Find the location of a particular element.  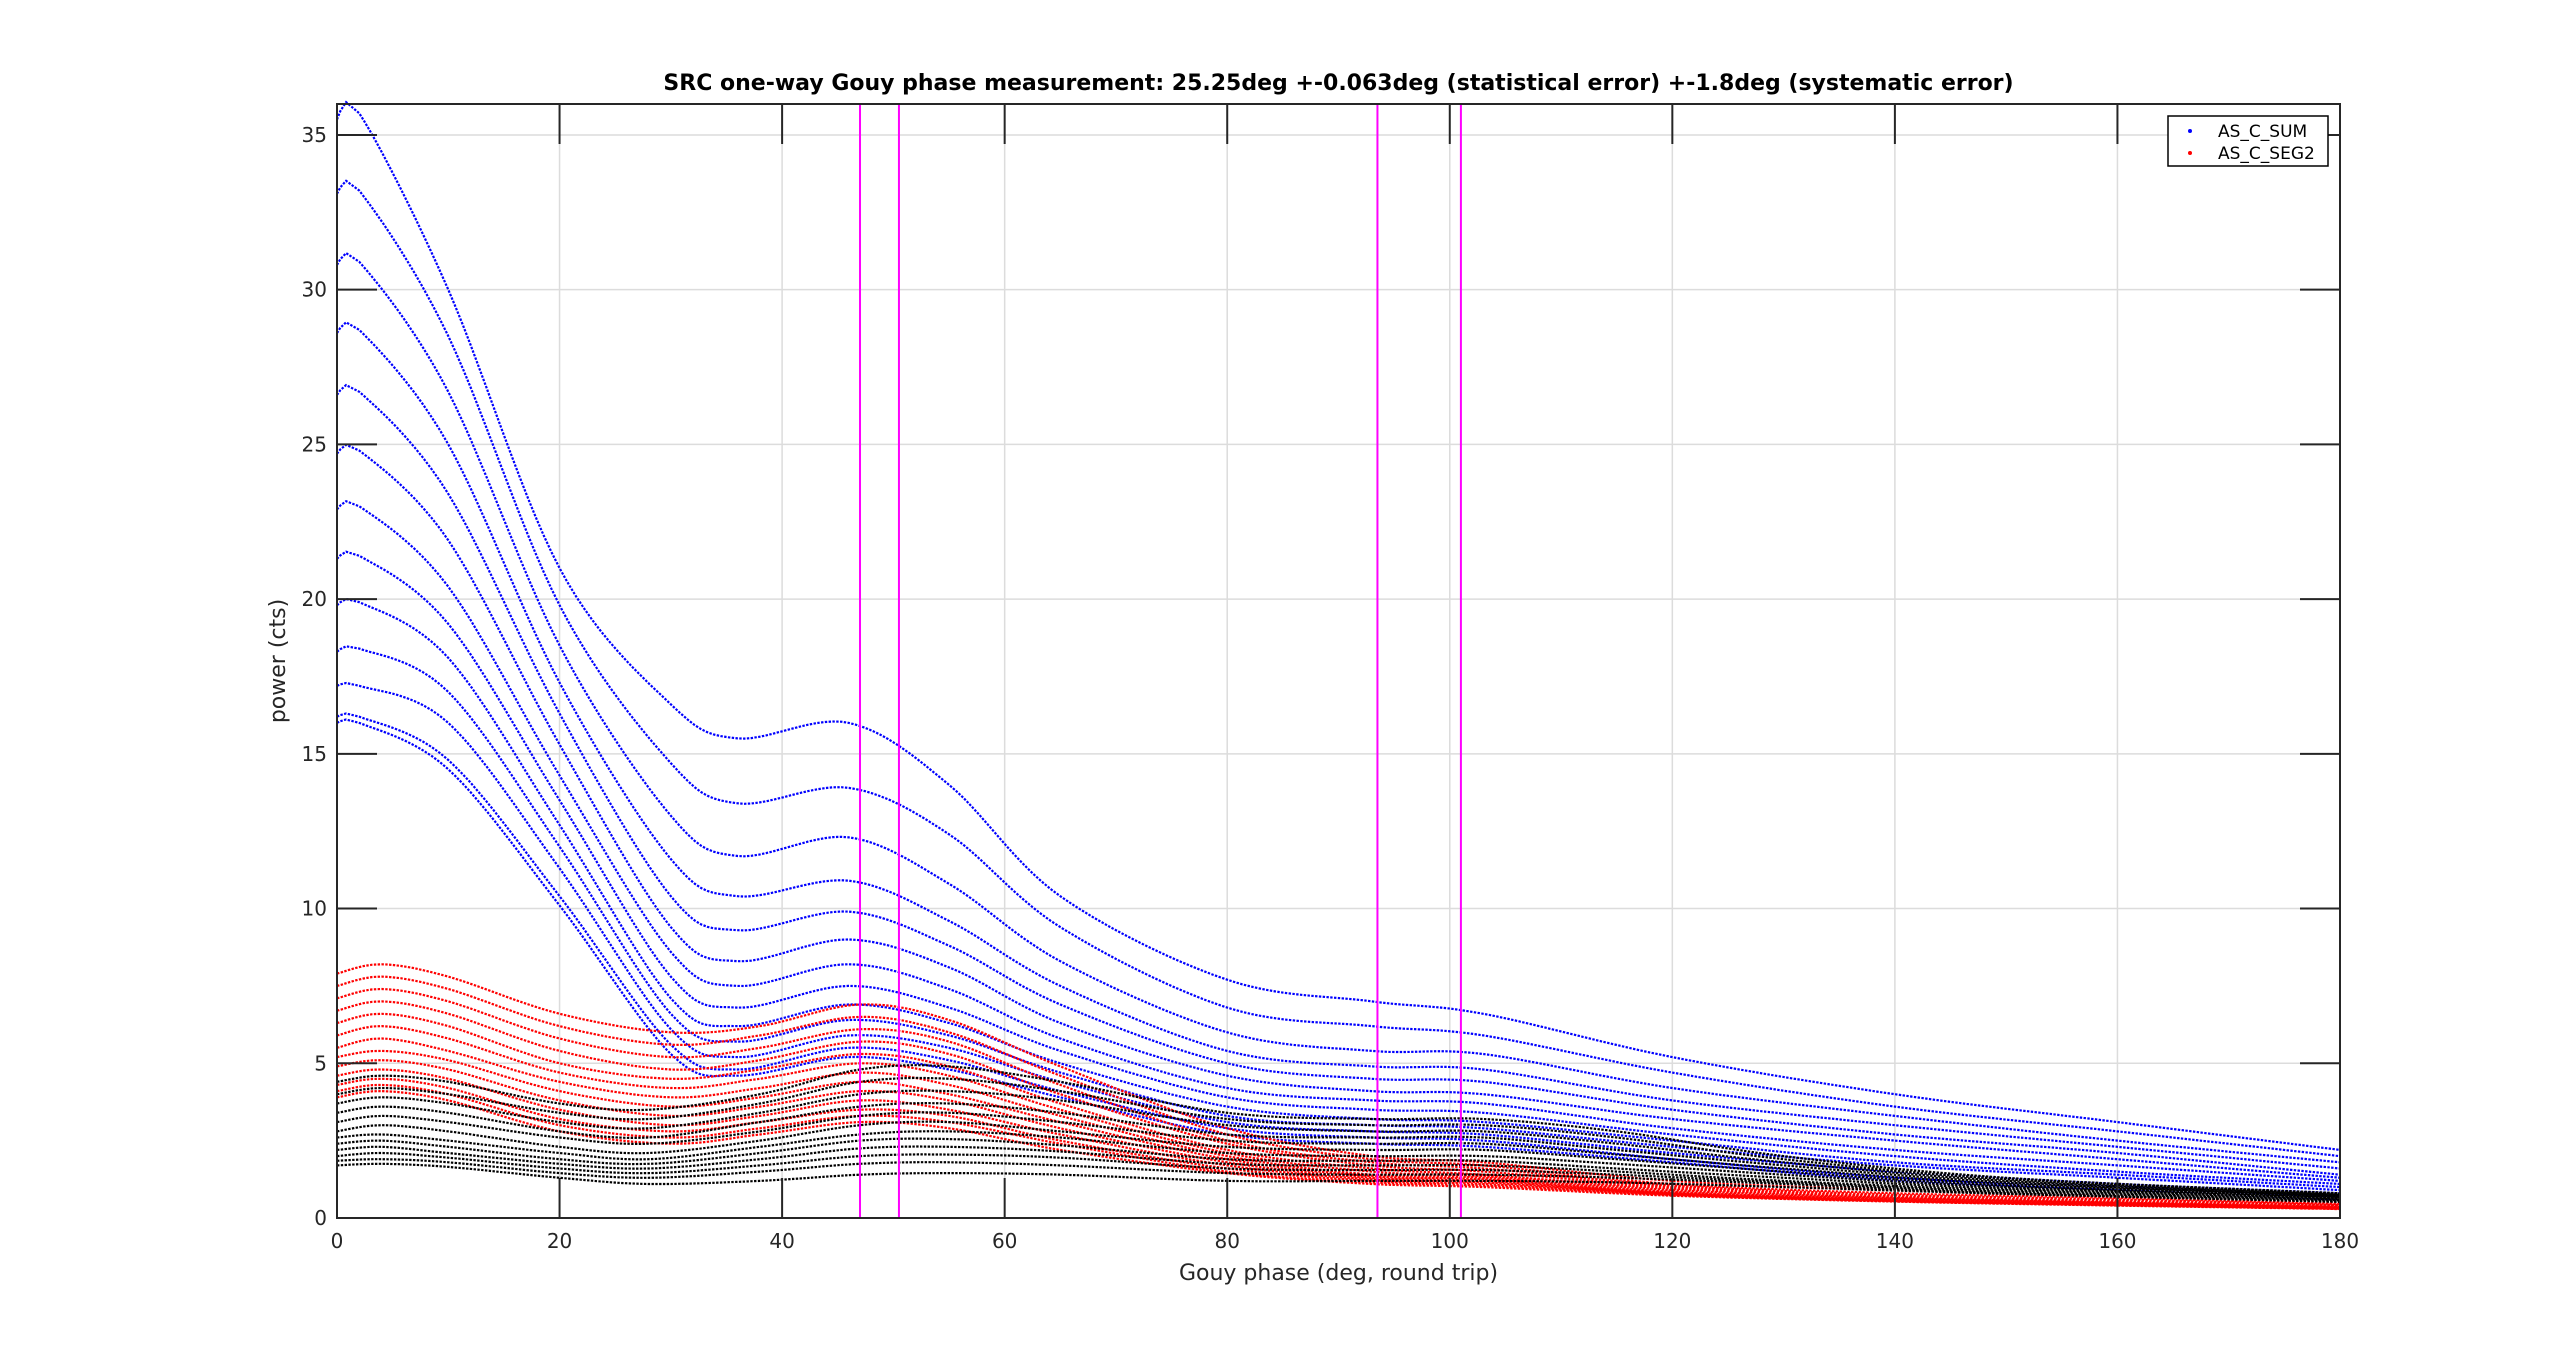

x-tick-label: 40 is located at coordinates (781, 1241).